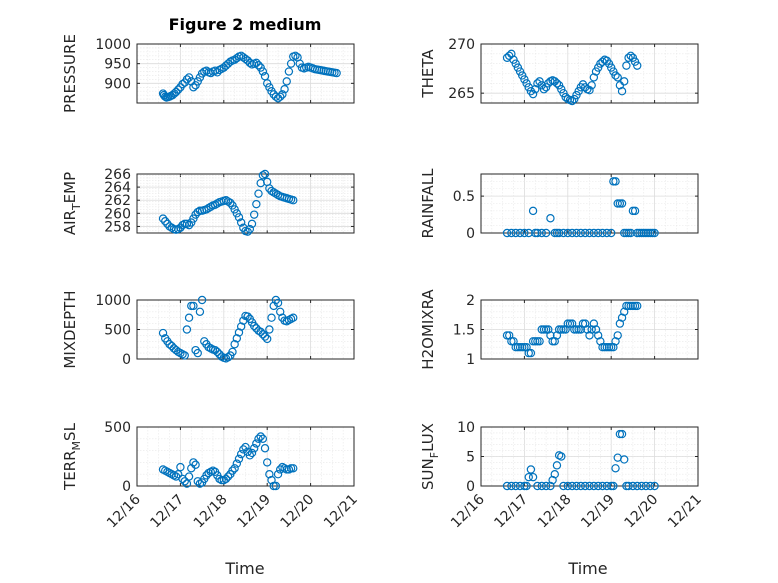  I want to click on axes-border-air_temp, so click(245, 203).